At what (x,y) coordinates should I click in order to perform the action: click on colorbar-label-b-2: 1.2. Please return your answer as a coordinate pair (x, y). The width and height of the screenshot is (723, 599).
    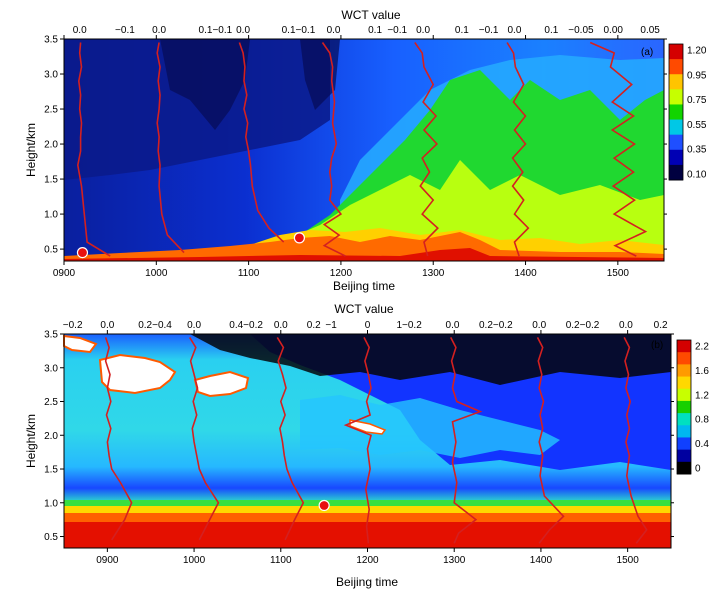
    Looking at the image, I should click on (702, 395).